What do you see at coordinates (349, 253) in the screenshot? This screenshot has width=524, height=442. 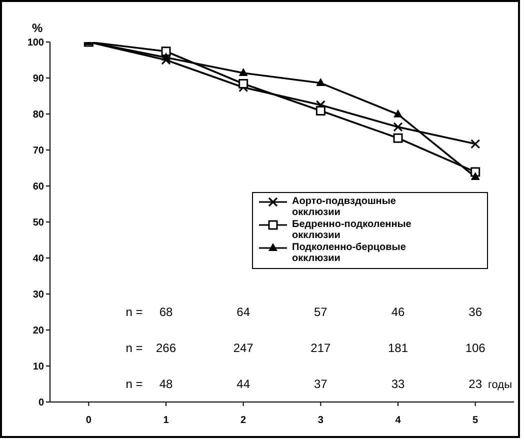 I see `legend-label: Подколенно-берцовые окклюзии` at bounding box center [349, 253].